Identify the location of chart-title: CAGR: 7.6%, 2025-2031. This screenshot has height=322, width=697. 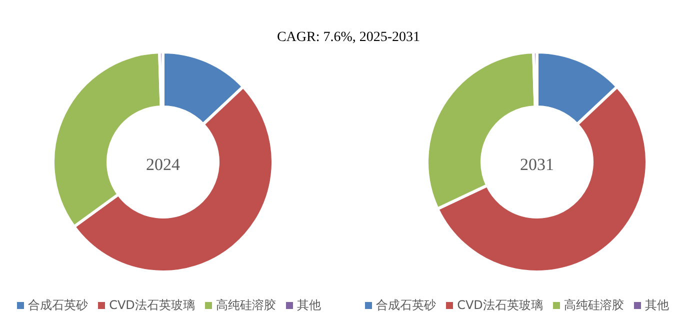
(349, 38).